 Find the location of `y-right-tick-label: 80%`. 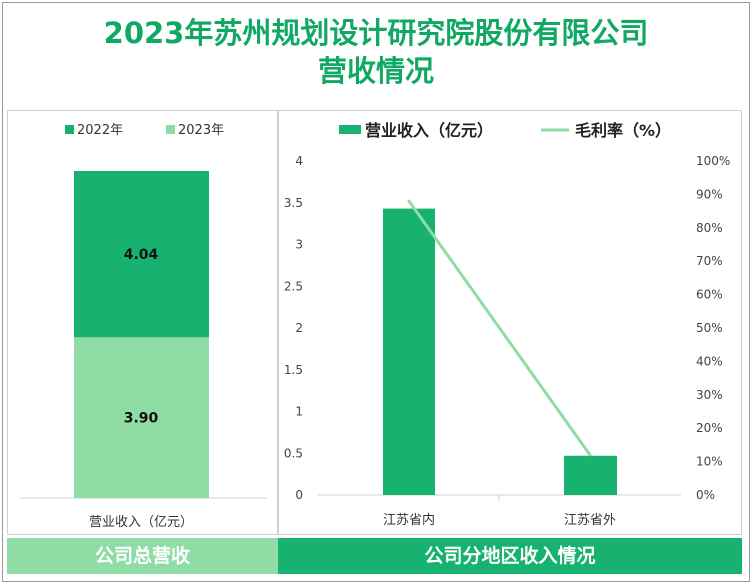

y-right-tick-label: 80% is located at coordinates (709, 228).